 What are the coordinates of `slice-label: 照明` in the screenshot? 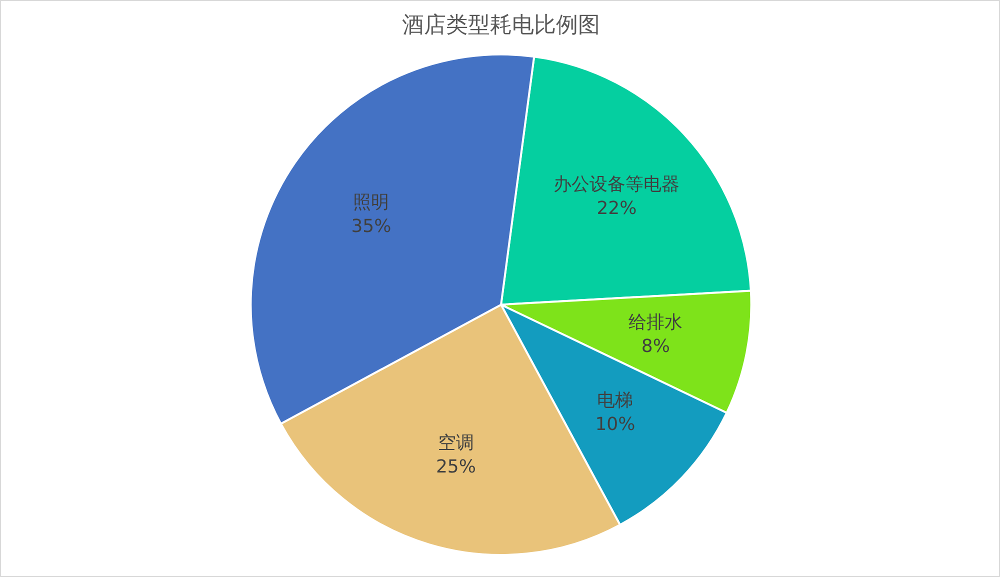 It's located at (371, 202).